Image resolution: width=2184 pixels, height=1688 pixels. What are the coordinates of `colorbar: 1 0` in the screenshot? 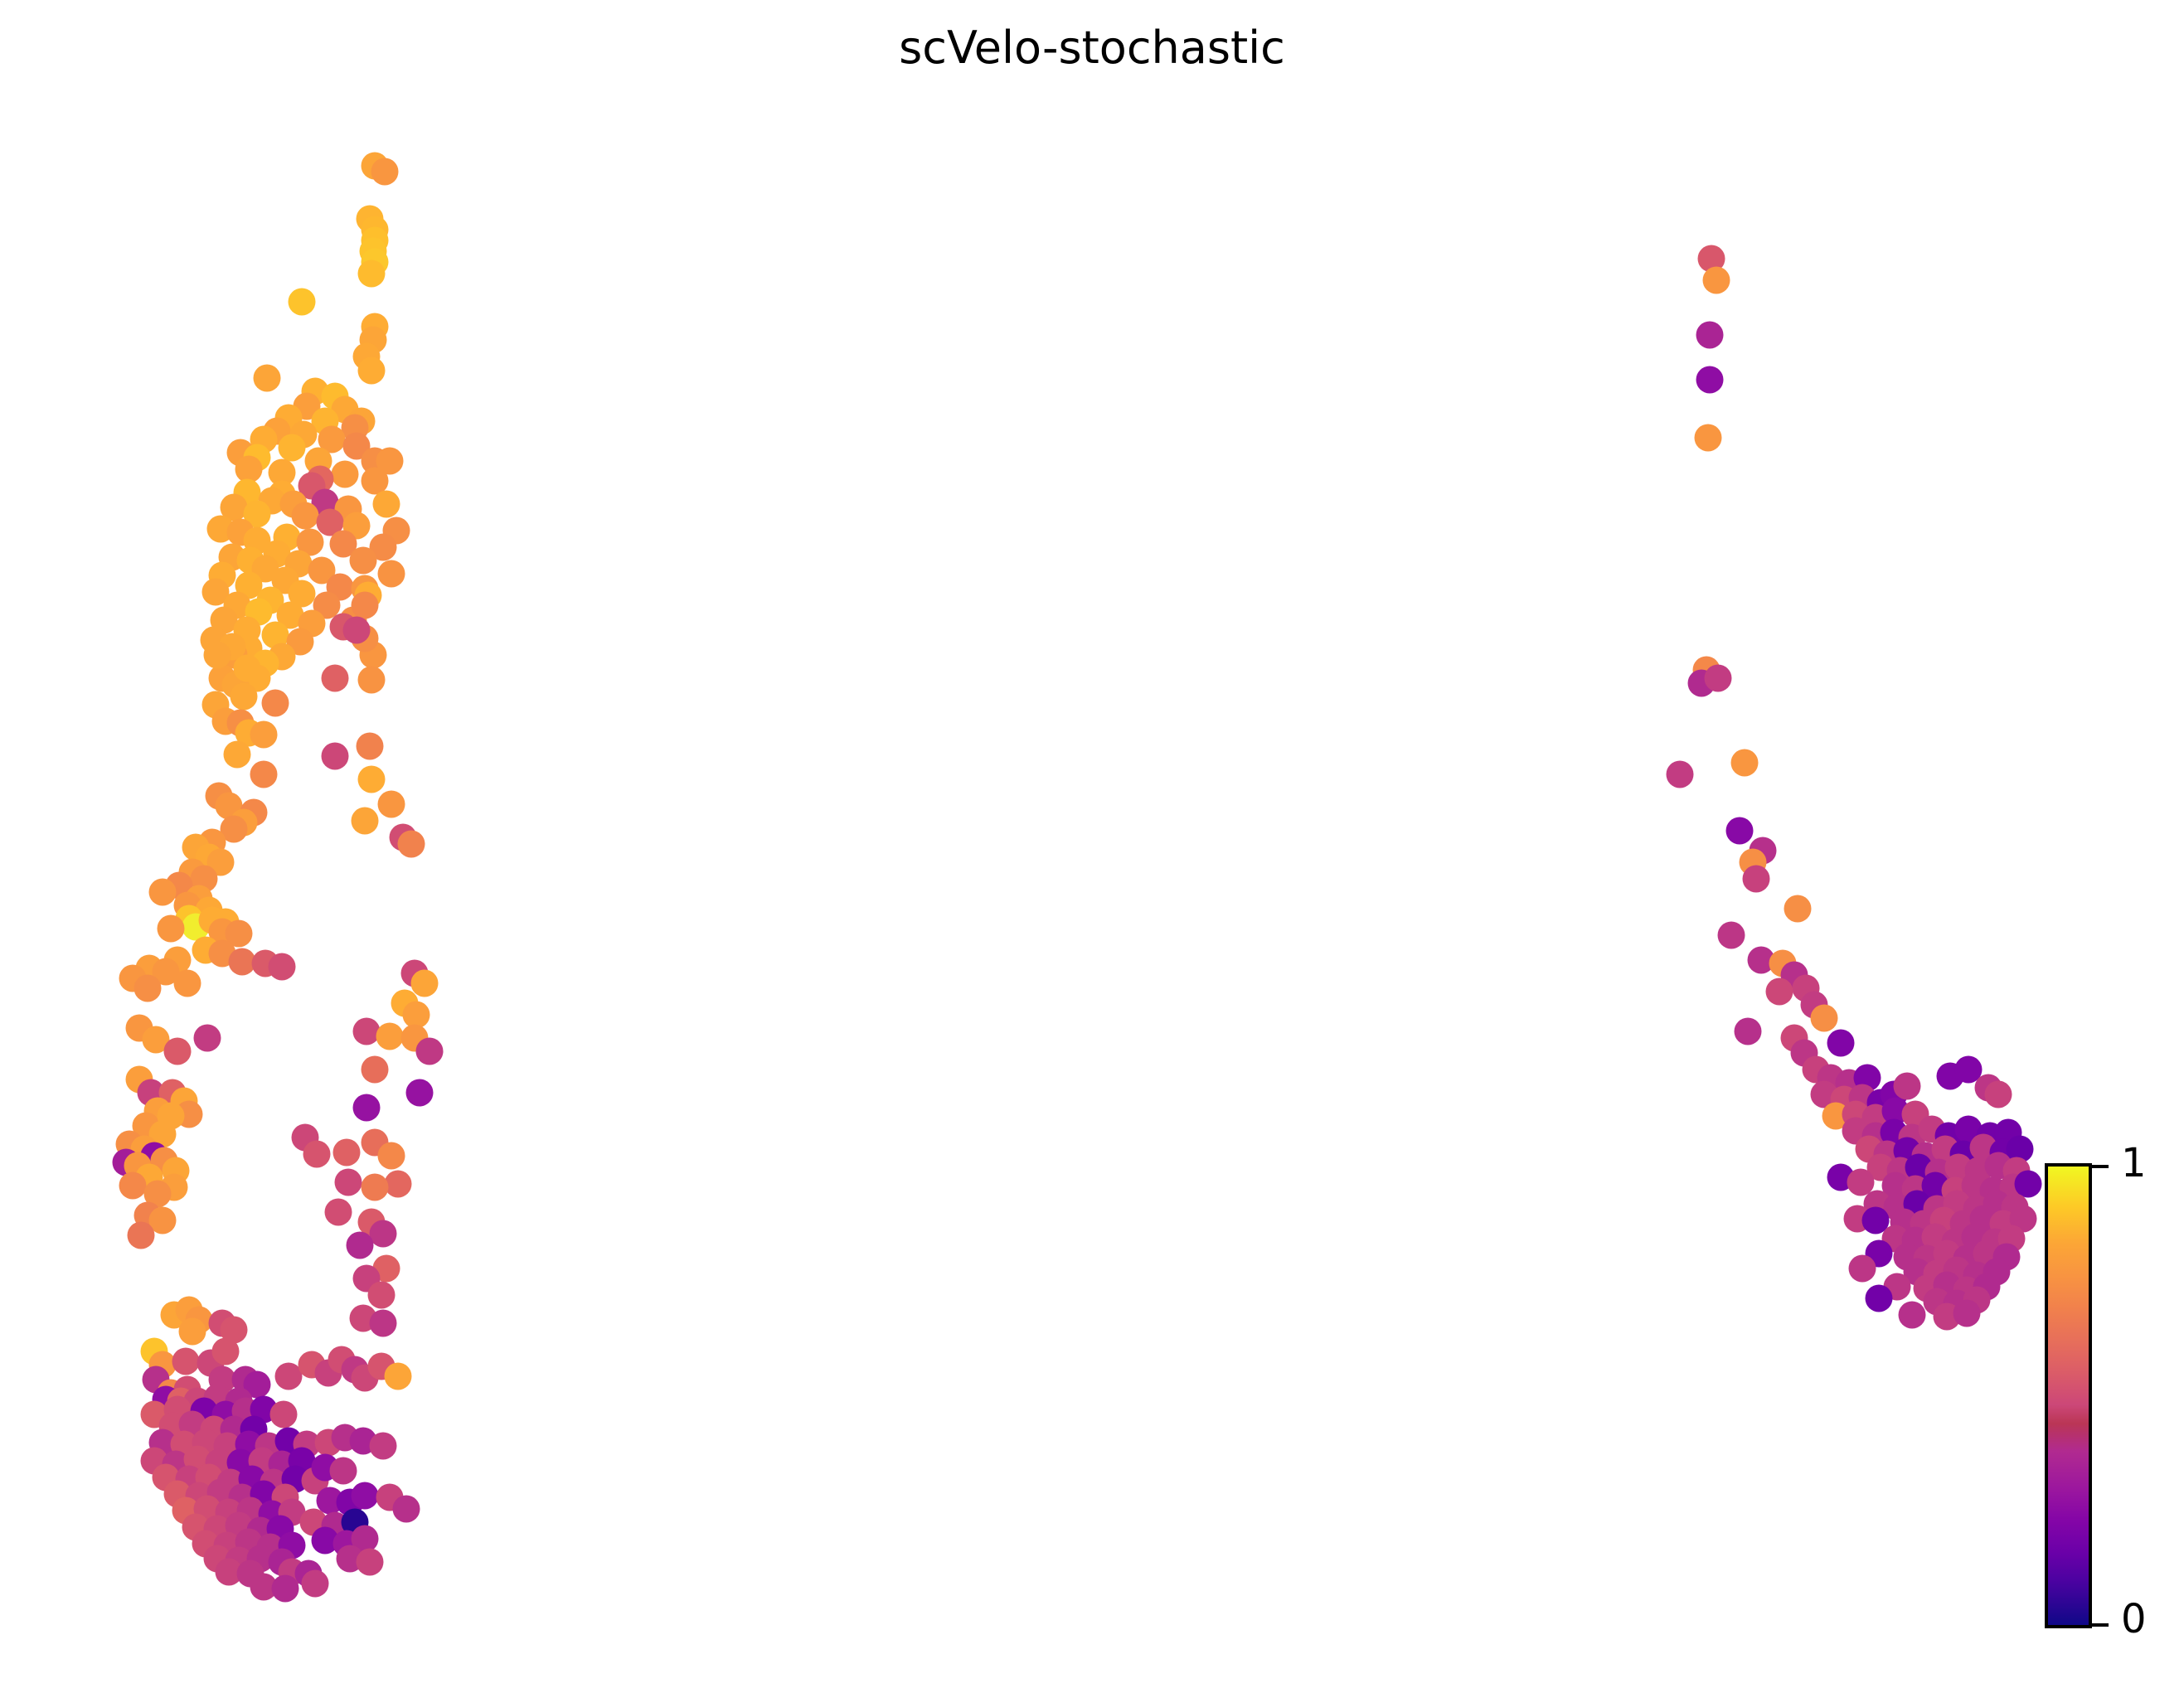 It's located at (2114, 1391).